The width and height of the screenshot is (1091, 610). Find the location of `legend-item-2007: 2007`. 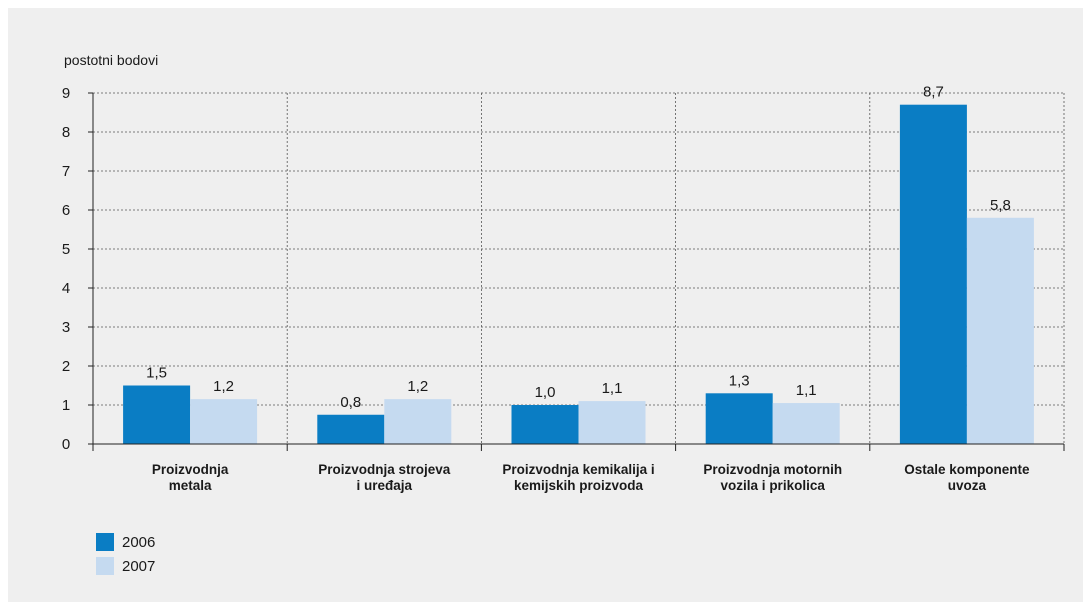

legend-item-2007: 2007 is located at coordinates (125, 566).